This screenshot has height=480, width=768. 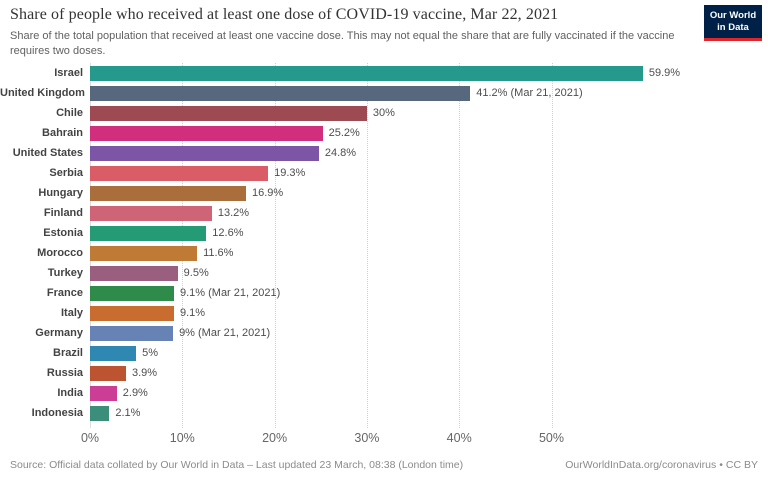 I want to click on bar-value-label: 19.3%, so click(x=290, y=173).